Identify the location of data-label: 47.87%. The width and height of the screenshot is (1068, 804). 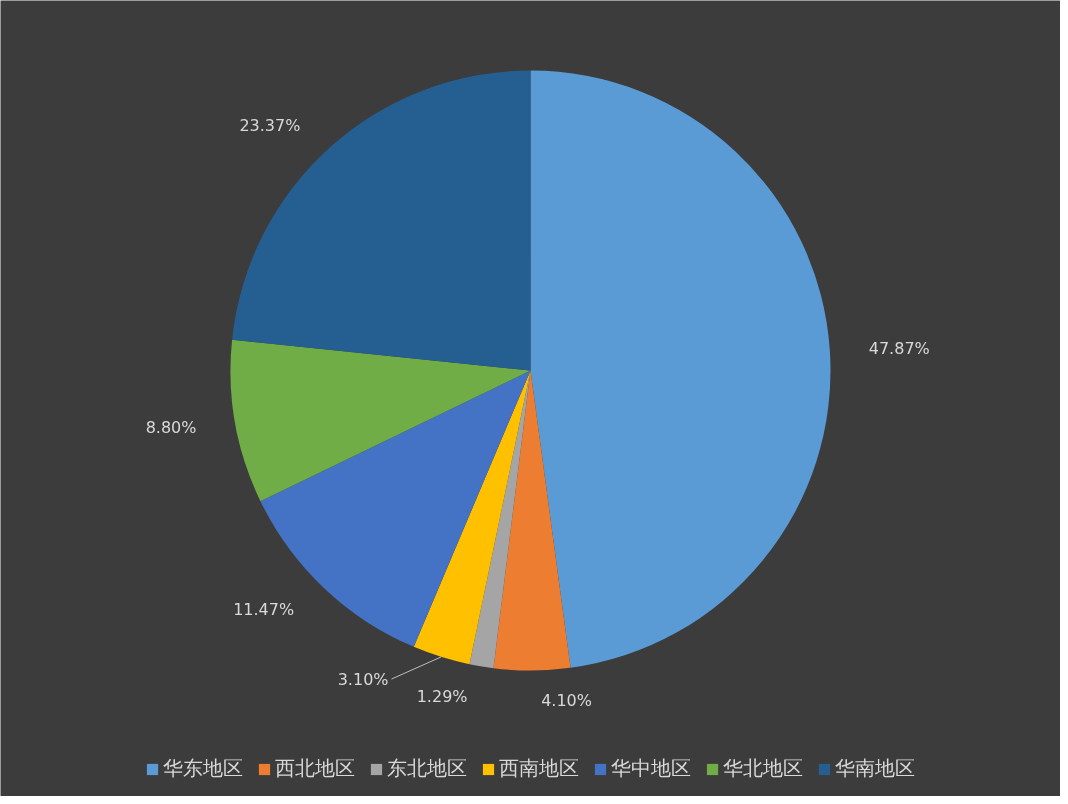
(899, 348).